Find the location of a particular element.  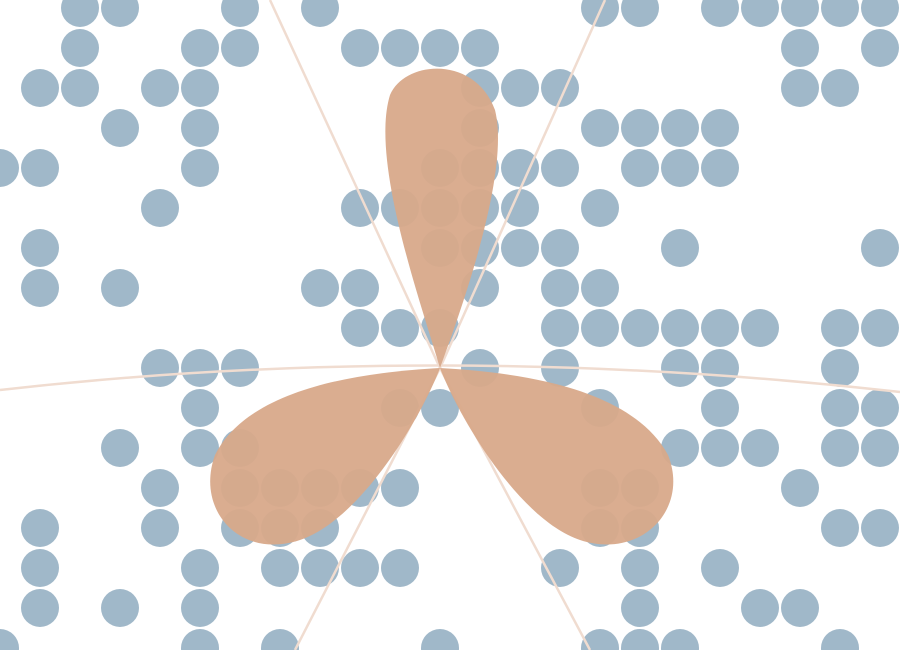

petal-left is located at coordinates (325, 456).